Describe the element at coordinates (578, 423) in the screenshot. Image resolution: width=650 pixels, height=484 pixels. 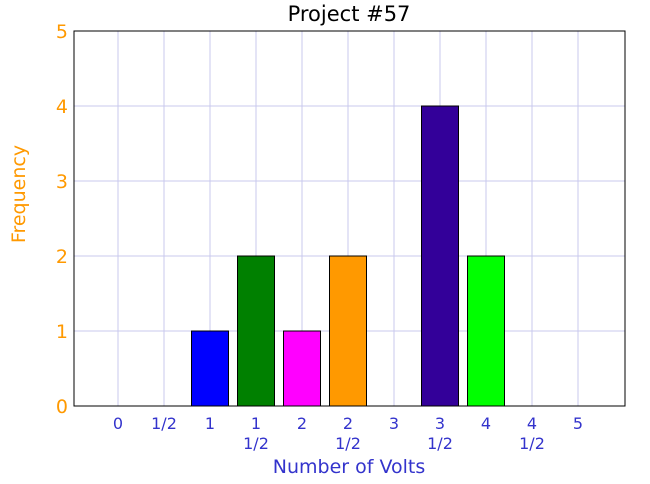
I see `x-tick-label: 5` at that location.